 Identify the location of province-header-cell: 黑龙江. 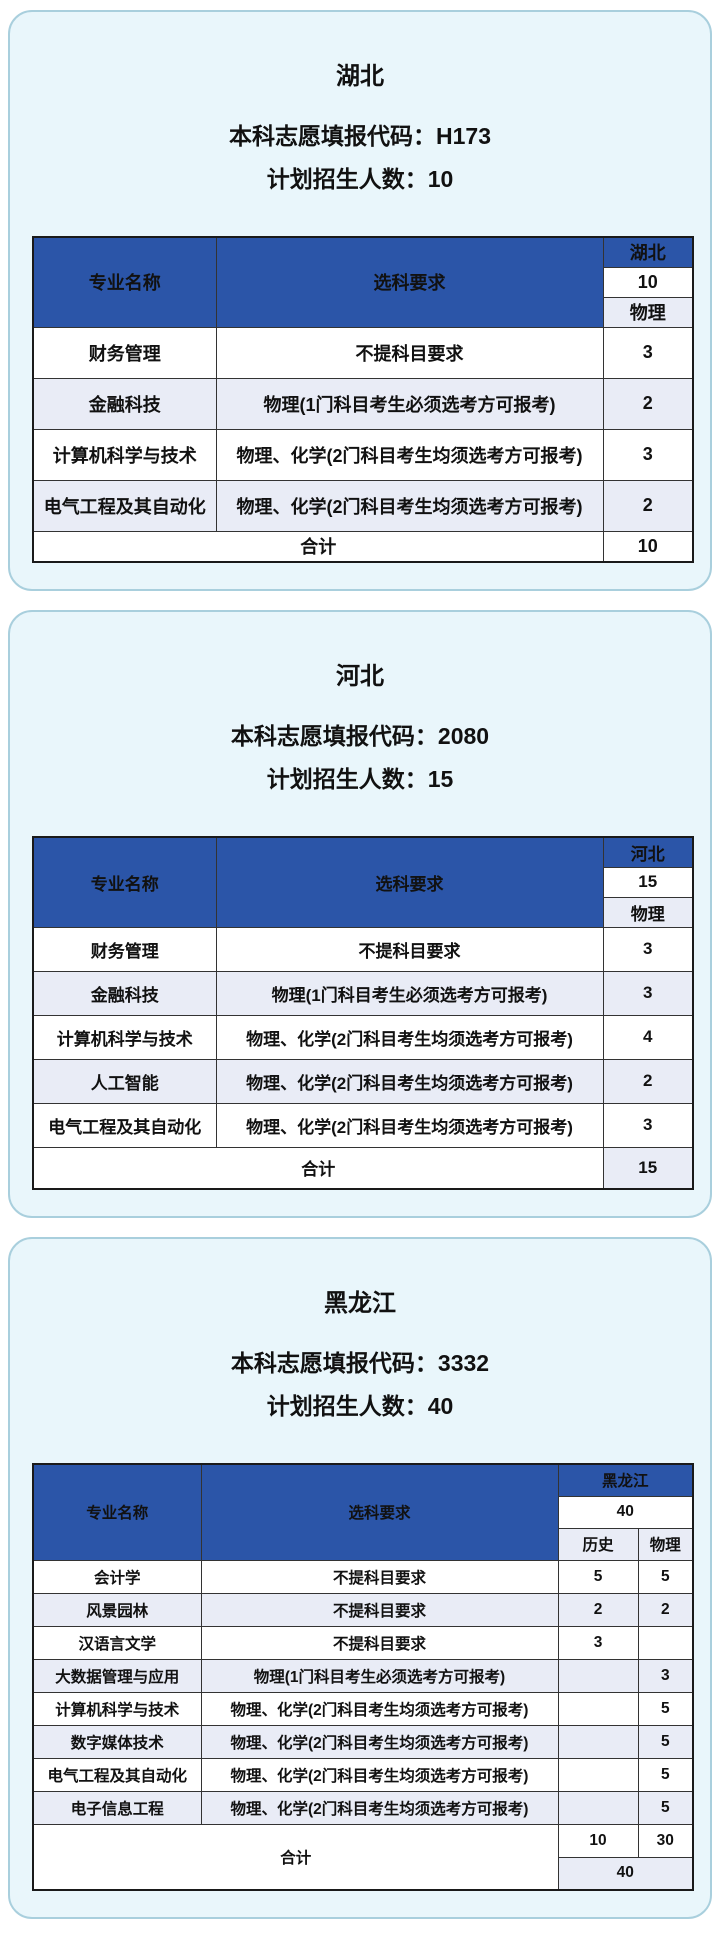
(625, 1480).